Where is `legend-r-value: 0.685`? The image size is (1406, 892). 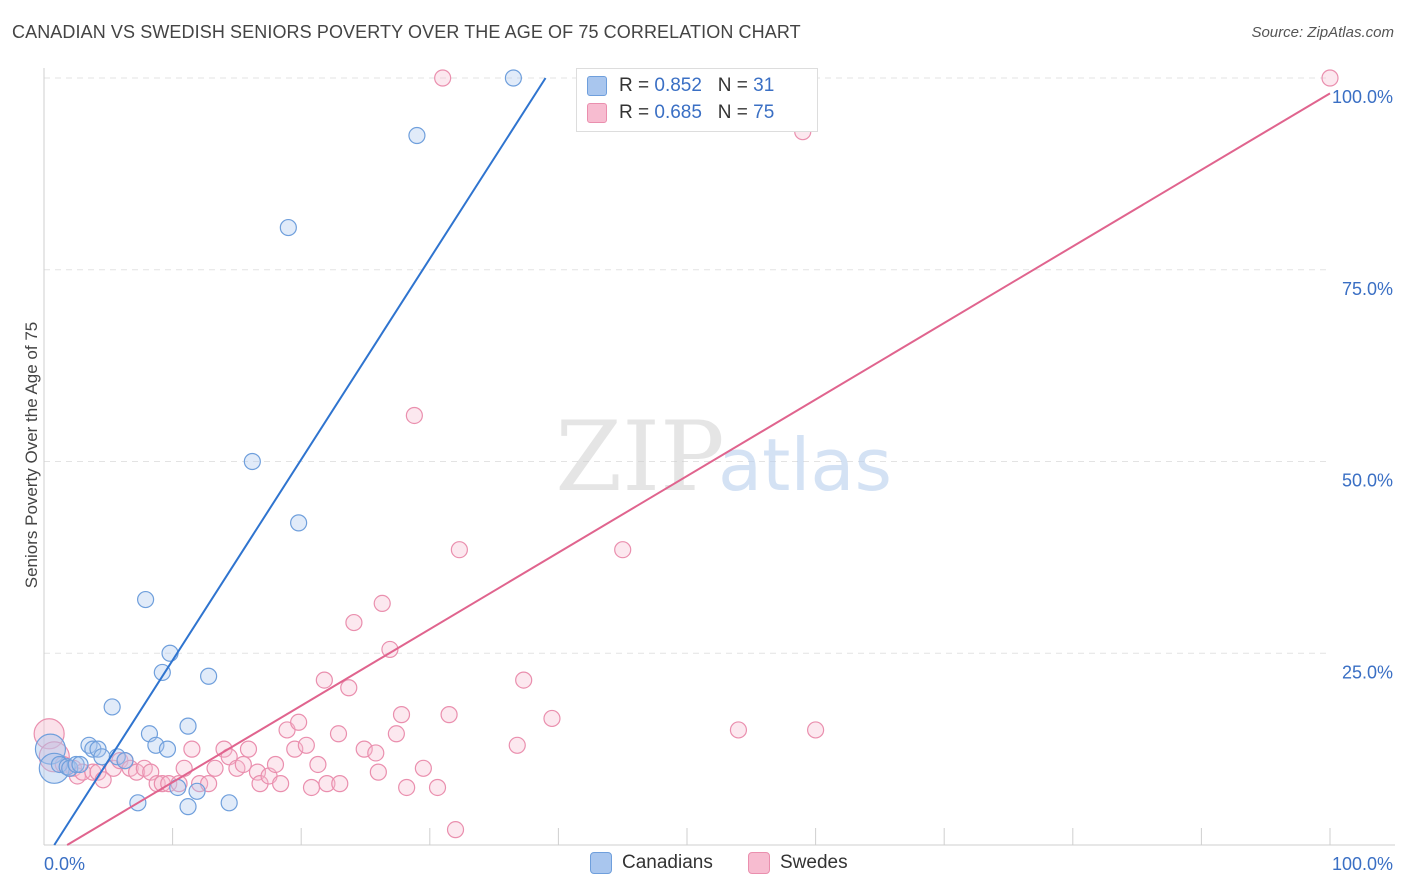 legend-r-value: 0.685 is located at coordinates (678, 112).